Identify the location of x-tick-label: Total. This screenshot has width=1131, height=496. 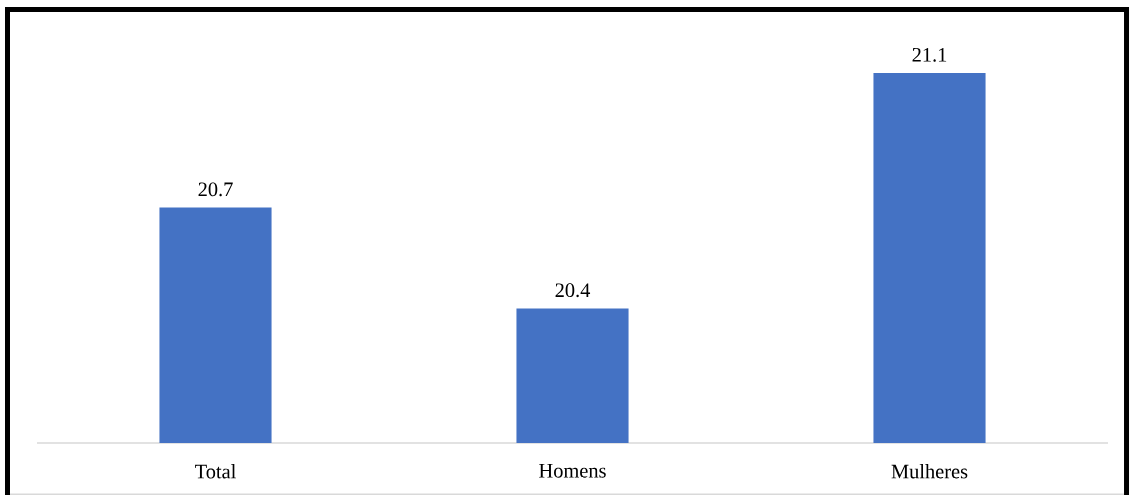
(215, 471).